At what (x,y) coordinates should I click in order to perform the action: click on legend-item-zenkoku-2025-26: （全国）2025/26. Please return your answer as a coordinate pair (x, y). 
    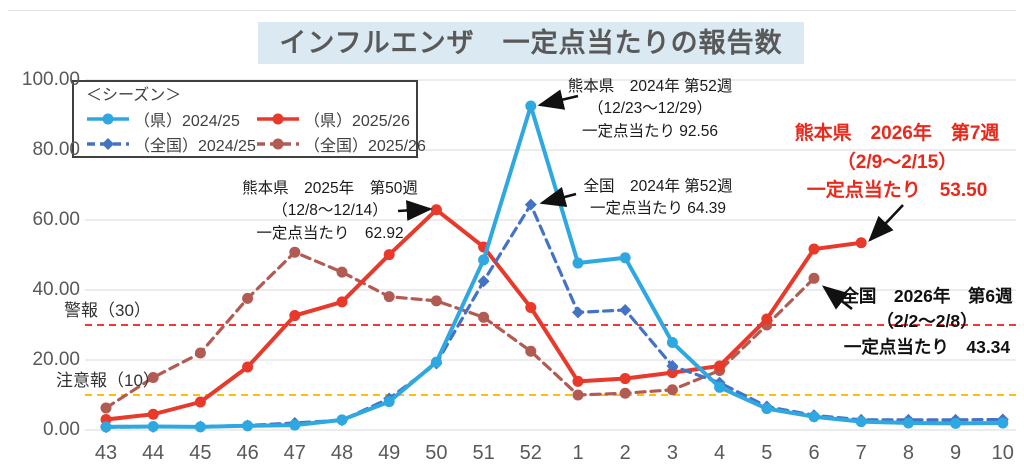
    Looking at the image, I should click on (341, 144).